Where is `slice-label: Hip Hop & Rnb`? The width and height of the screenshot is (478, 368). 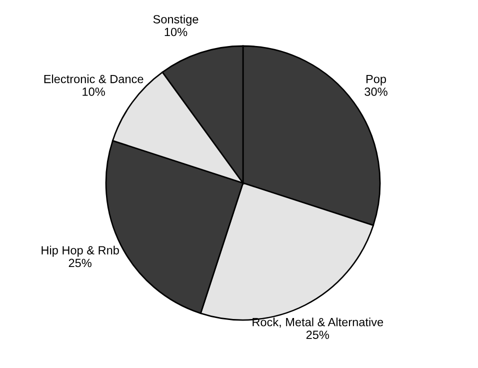
slice-label: Hip Hop & Rnb is located at coordinates (80, 251).